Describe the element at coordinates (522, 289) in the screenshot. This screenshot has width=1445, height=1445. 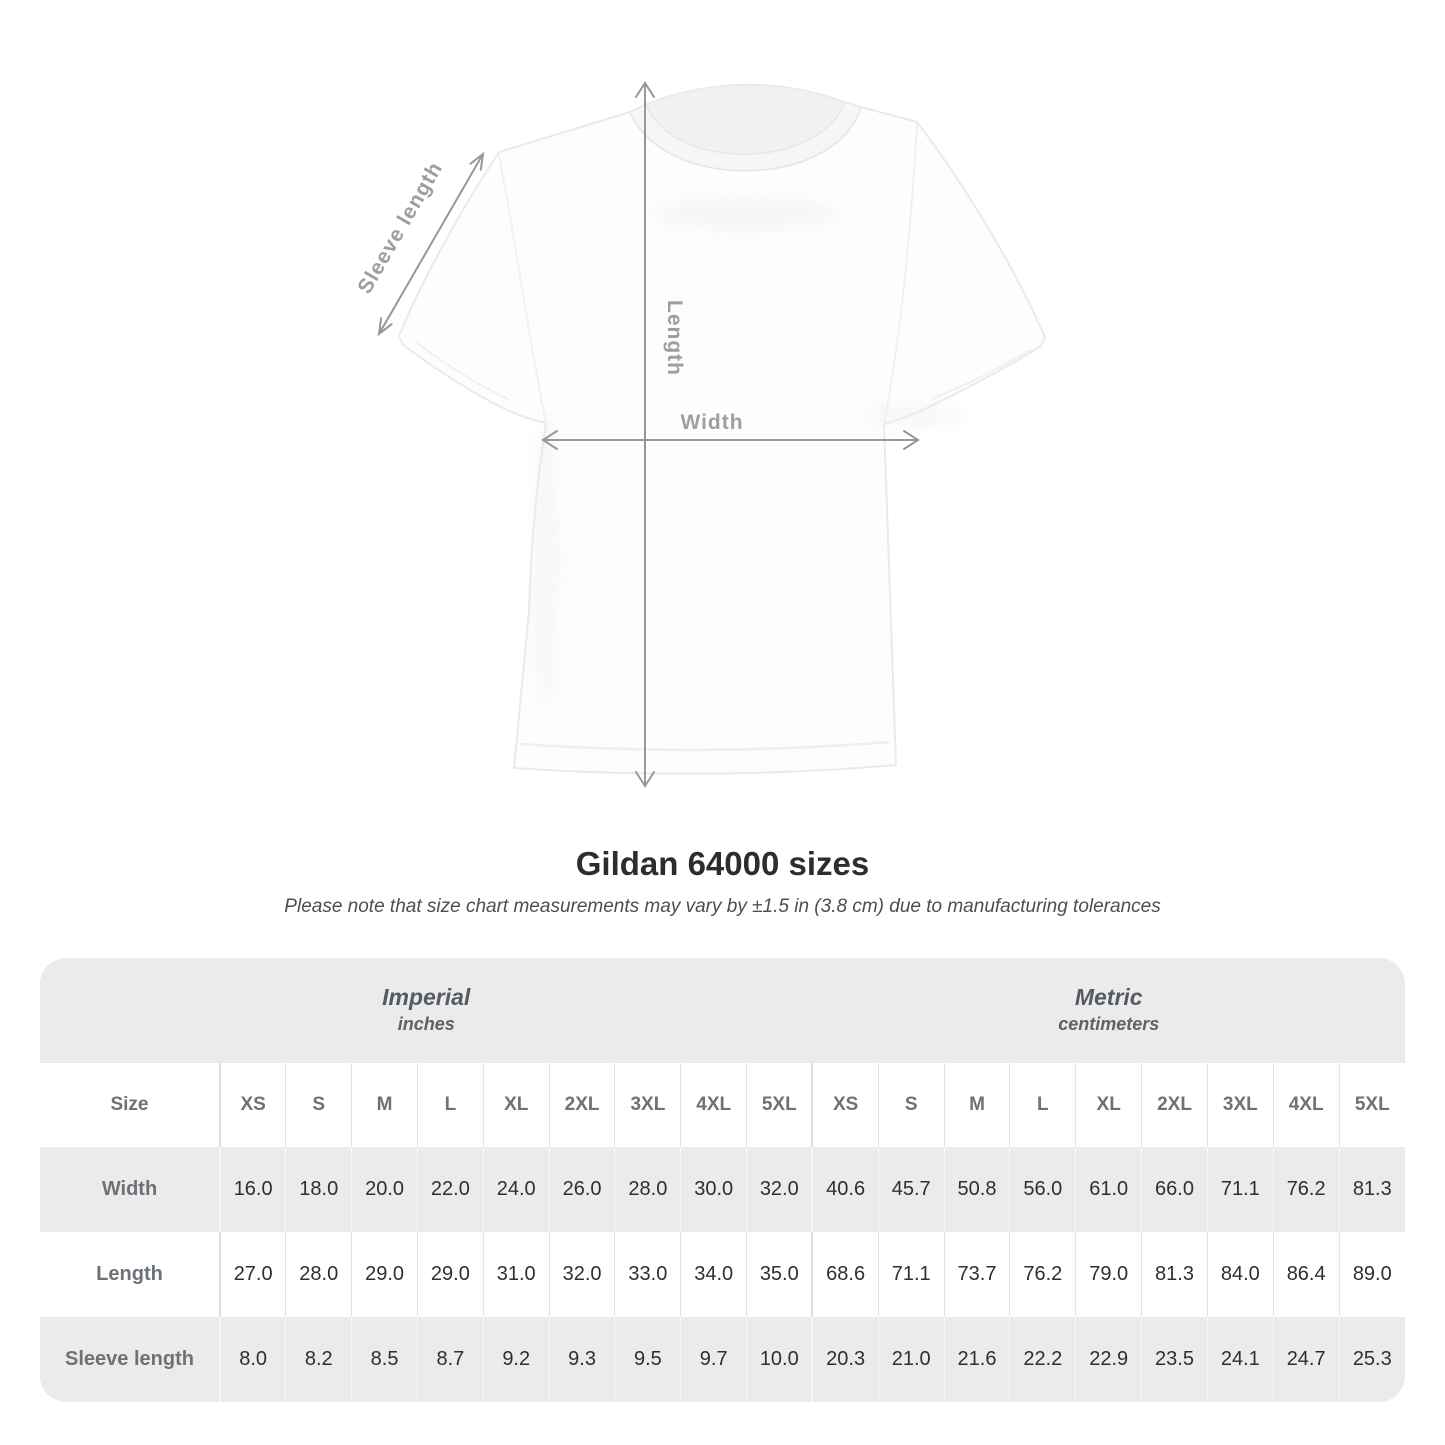
I see `left-sleeve-seam` at that location.